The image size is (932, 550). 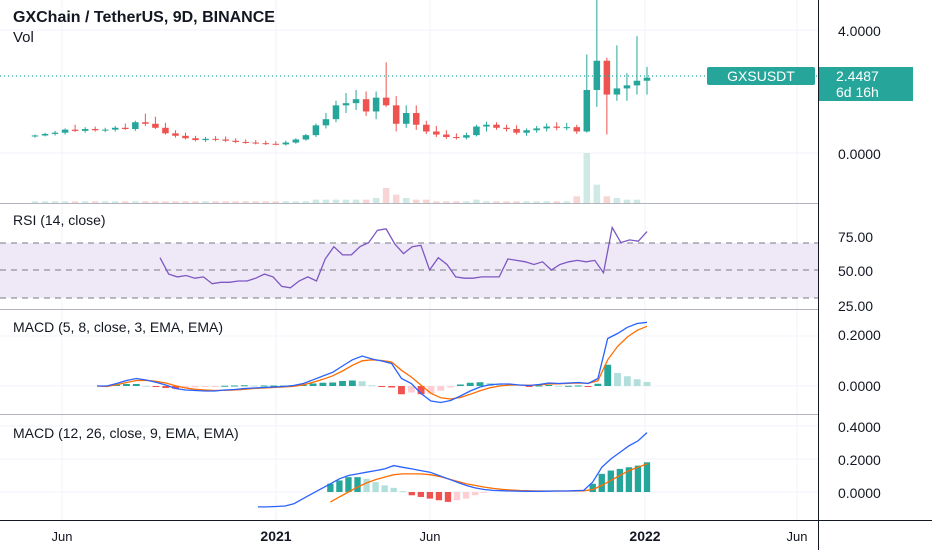 What do you see at coordinates (275, 536) in the screenshot?
I see `x-tick-2021: 2021` at bounding box center [275, 536].